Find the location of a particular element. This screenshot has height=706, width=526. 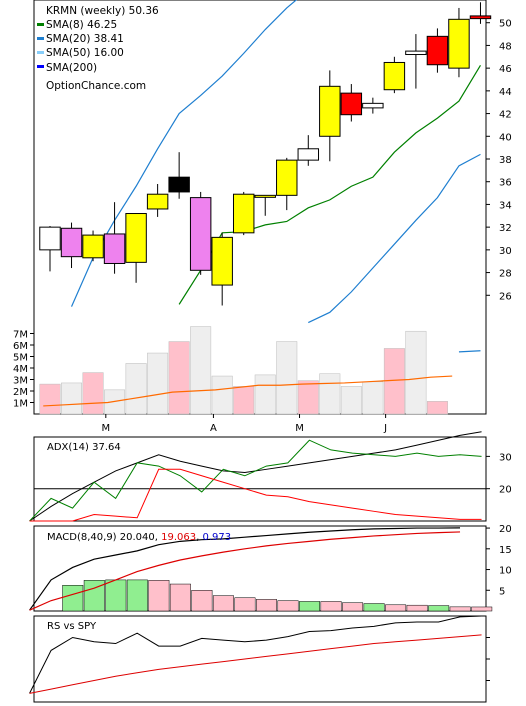

price-ytick-label: 30 is located at coordinates (505, 251).